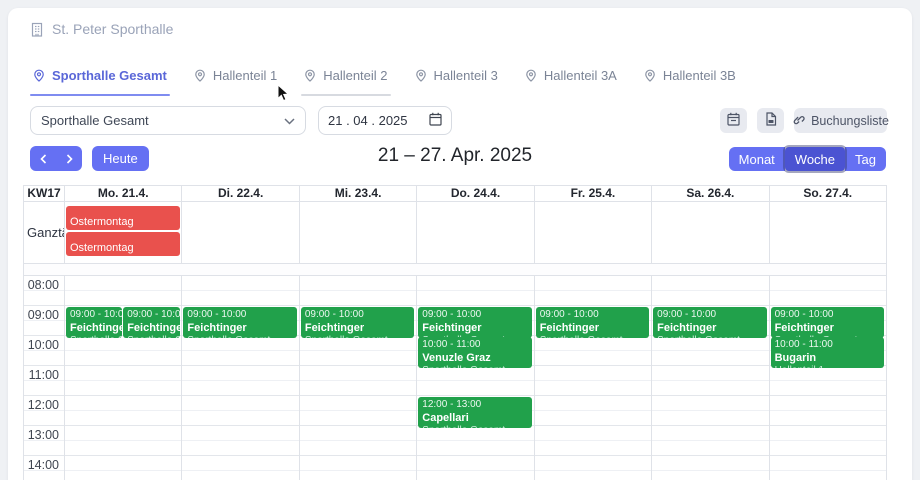 This screenshot has width=920, height=480. I want to click on time-label: 14:00, so click(43, 465).